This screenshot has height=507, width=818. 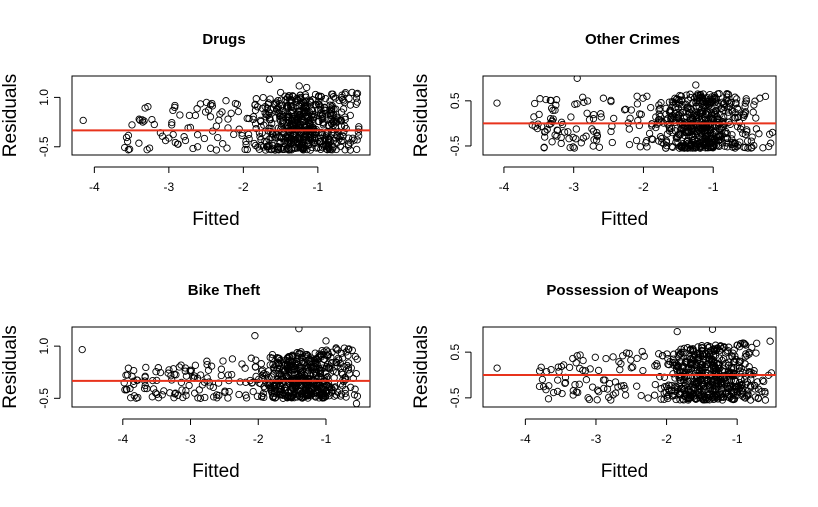 I want to click on points-group, so click(x=634, y=365).